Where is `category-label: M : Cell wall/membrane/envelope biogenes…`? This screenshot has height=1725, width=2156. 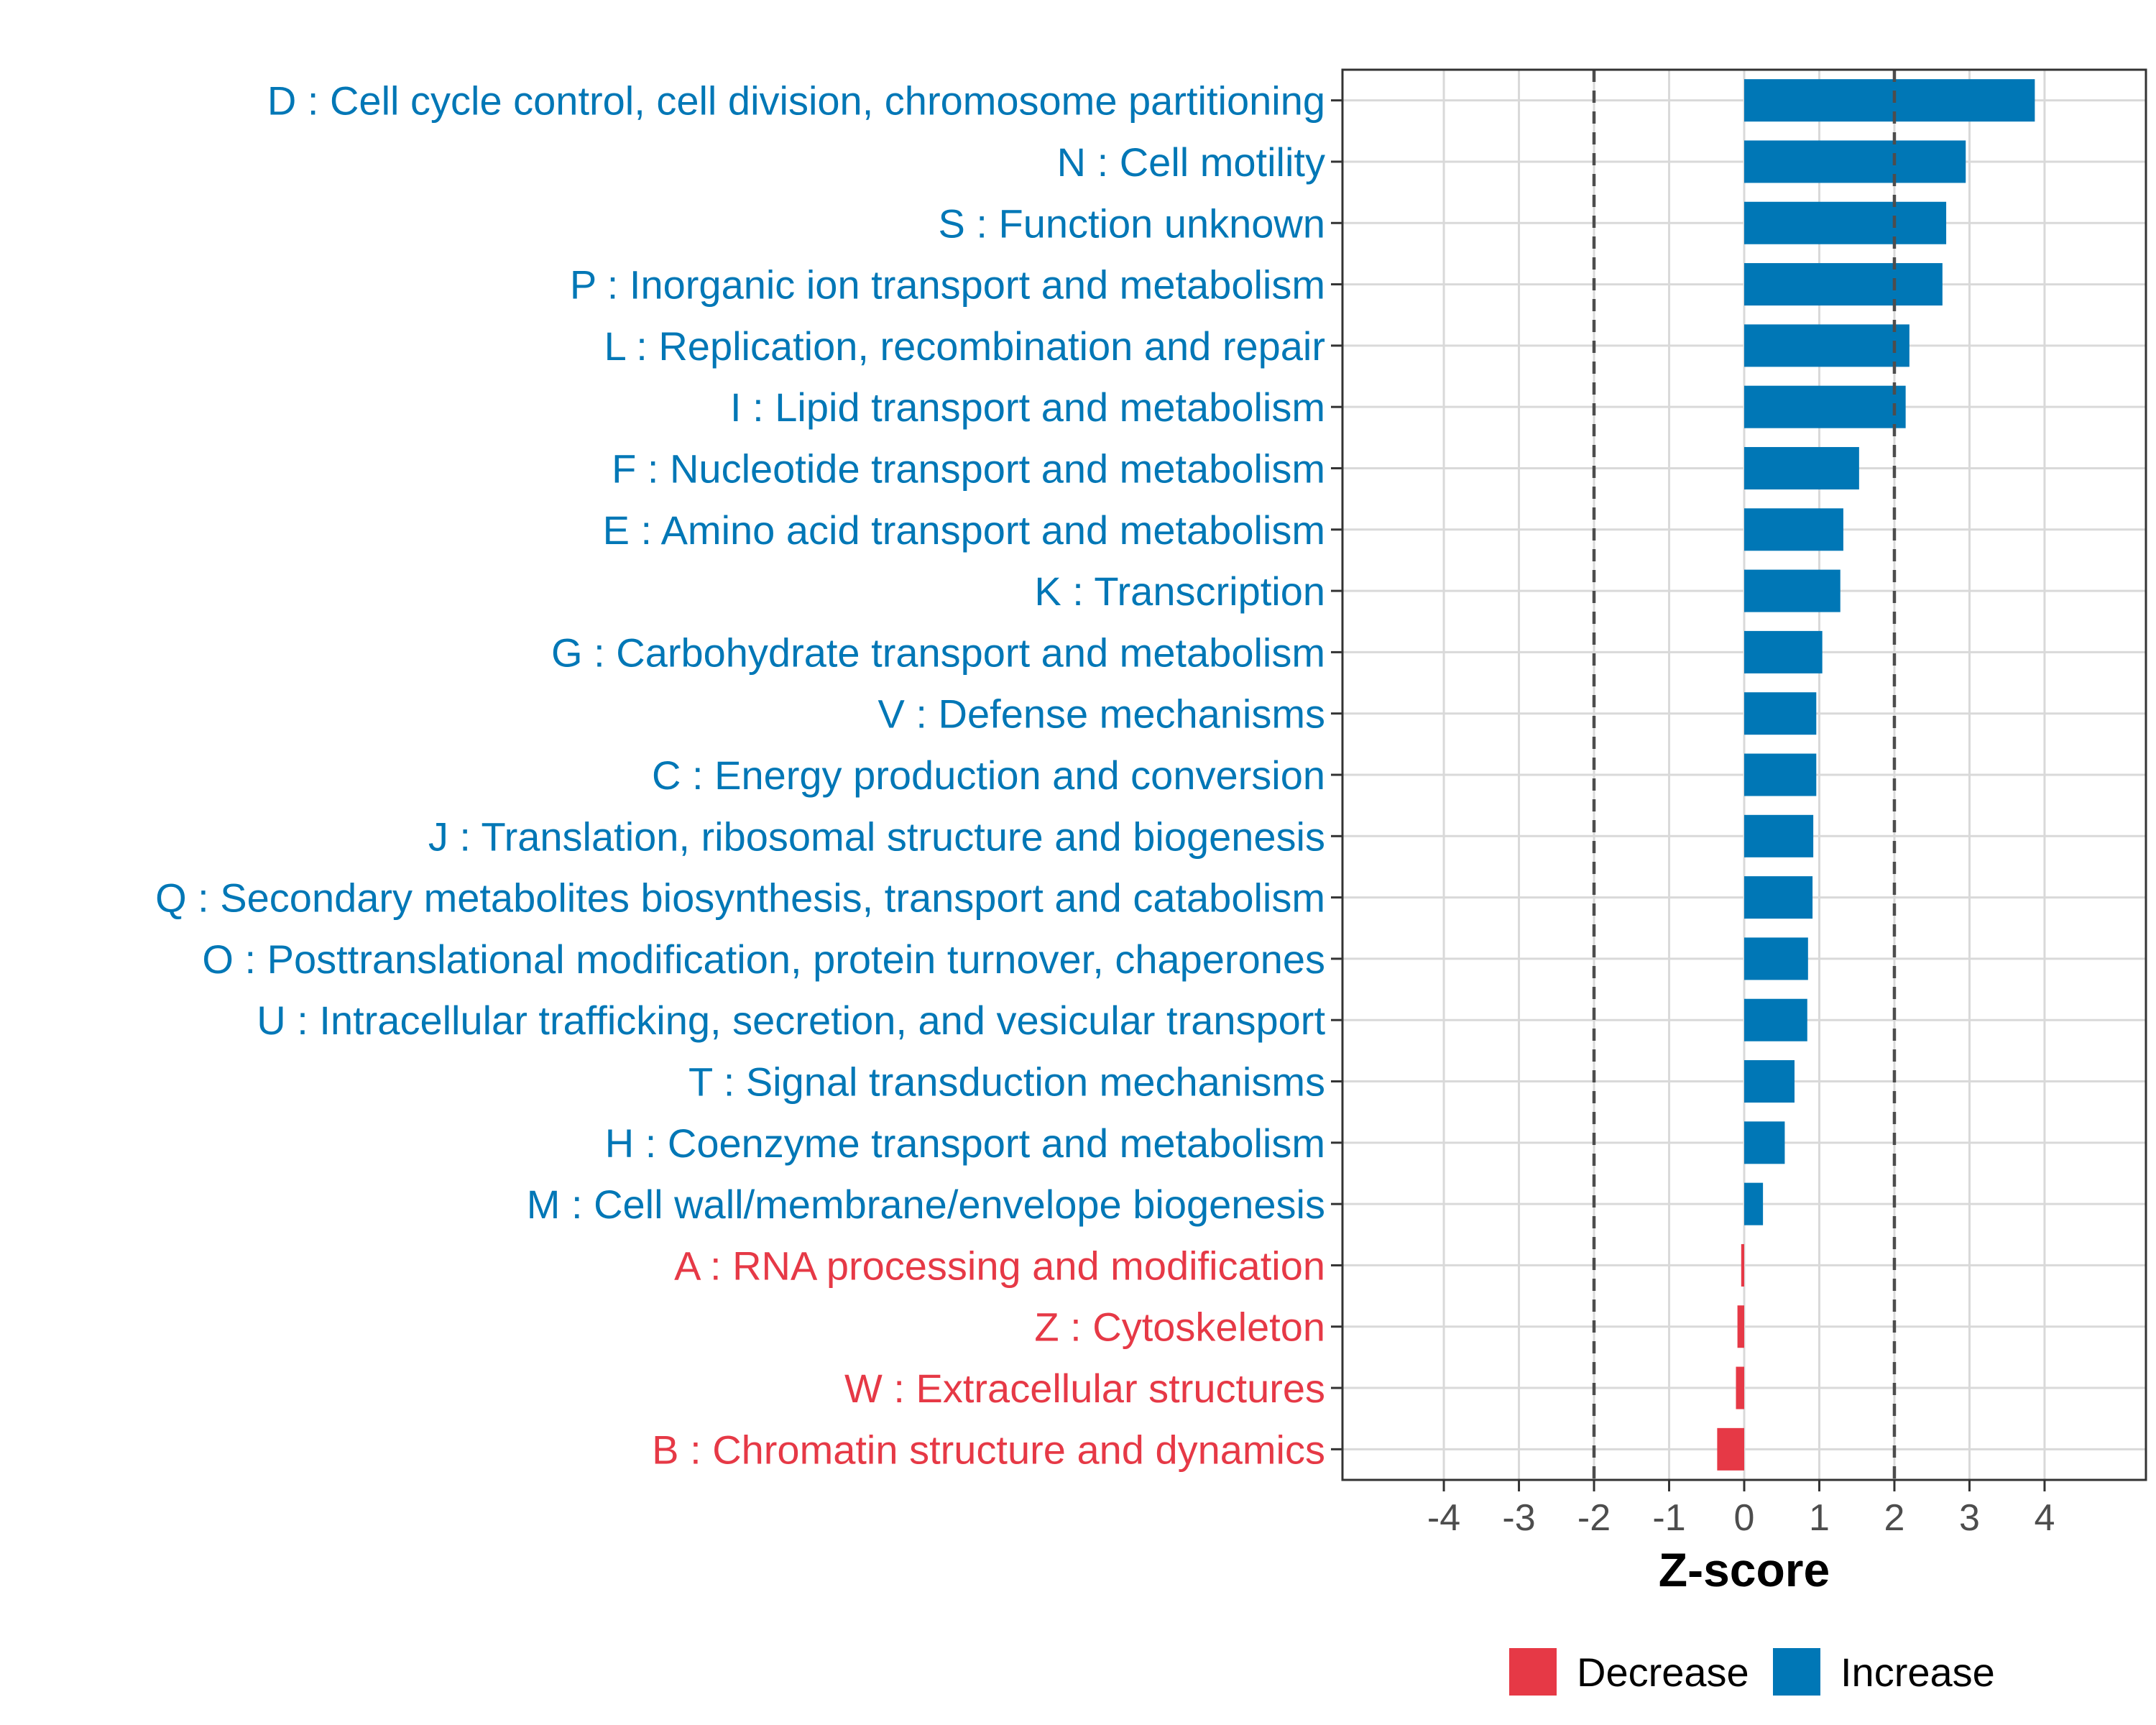 category-label: M : Cell wall/membrane/envelope biogenes… is located at coordinates (926, 1204).